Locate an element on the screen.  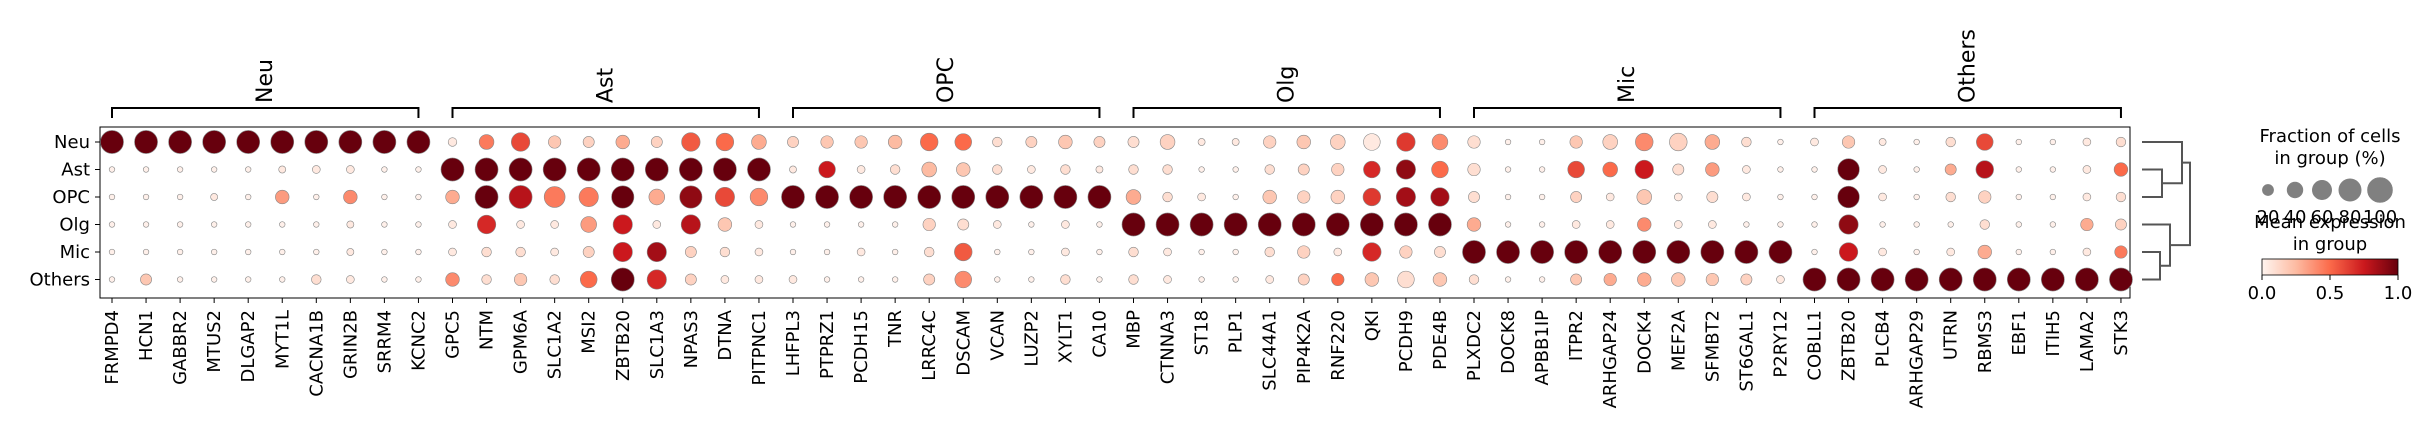
row-label-olg: Olg is located at coordinates (74, 225).